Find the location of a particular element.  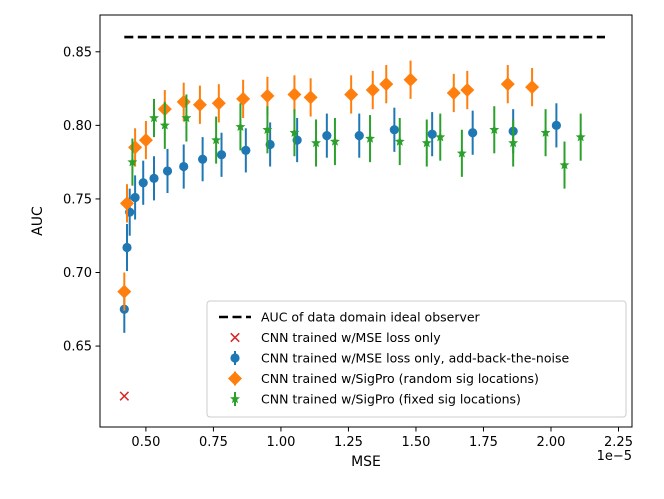

y-axis-label: AUC is located at coordinates (38, 221).